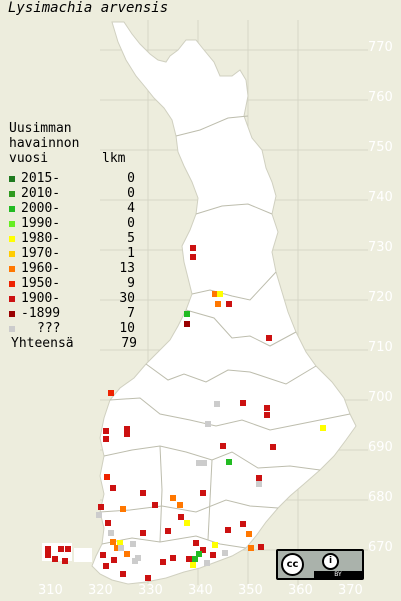 This screenshot has height=601, width=401. What do you see at coordinates (41, 253) in the screenshot?
I see `legend-year: 1970-` at bounding box center [41, 253].